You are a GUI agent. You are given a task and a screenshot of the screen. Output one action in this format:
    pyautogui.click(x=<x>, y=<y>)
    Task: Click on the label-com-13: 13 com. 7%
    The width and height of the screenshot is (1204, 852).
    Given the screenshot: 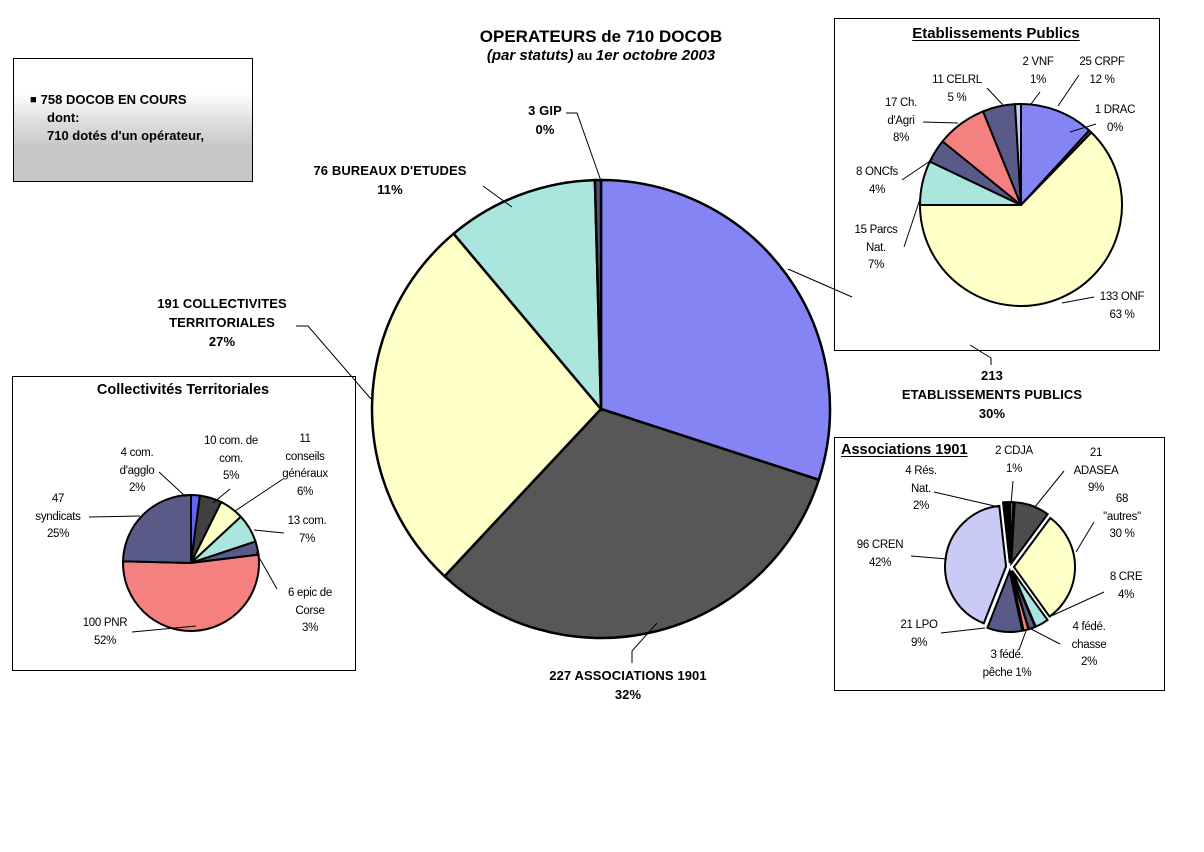 What is the action you would take?
    pyautogui.click(x=307, y=530)
    